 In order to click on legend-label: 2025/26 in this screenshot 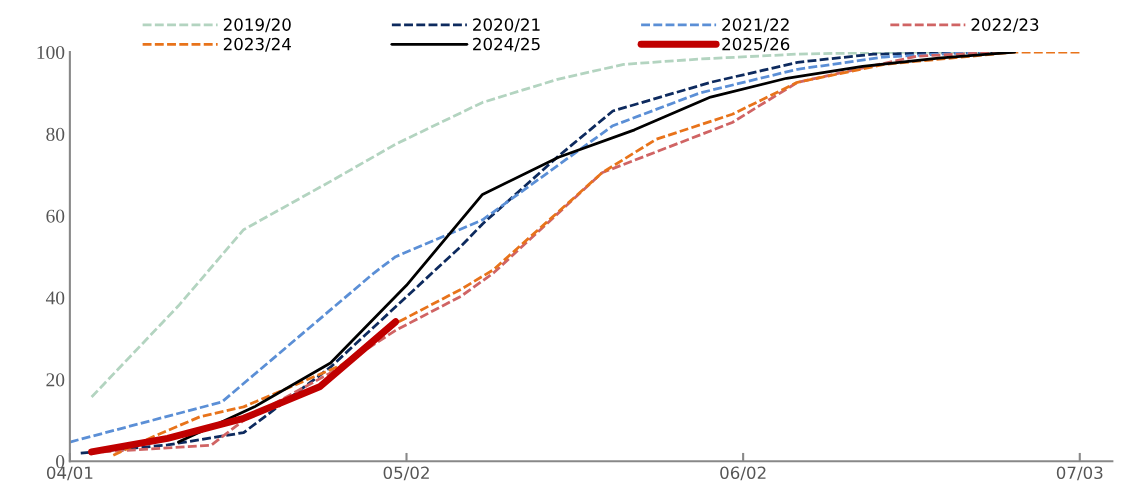, I will do `click(756, 44)`.